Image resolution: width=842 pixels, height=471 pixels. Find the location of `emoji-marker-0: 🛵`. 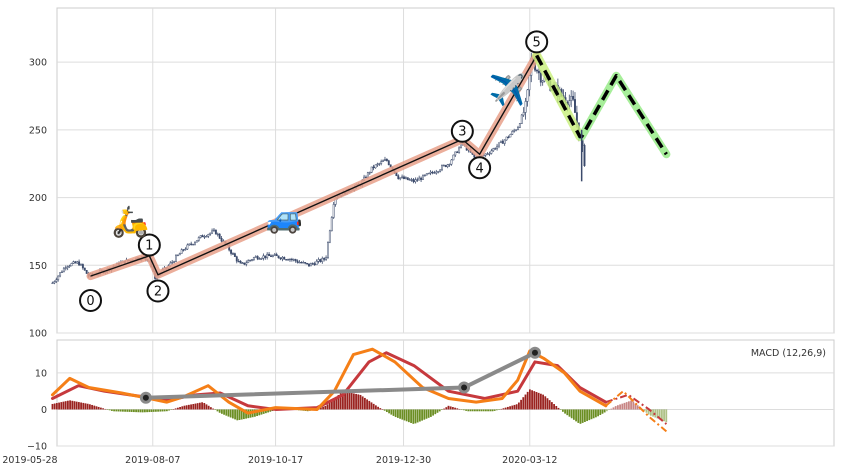

emoji-marker-0: 🛵 is located at coordinates (130, 221).